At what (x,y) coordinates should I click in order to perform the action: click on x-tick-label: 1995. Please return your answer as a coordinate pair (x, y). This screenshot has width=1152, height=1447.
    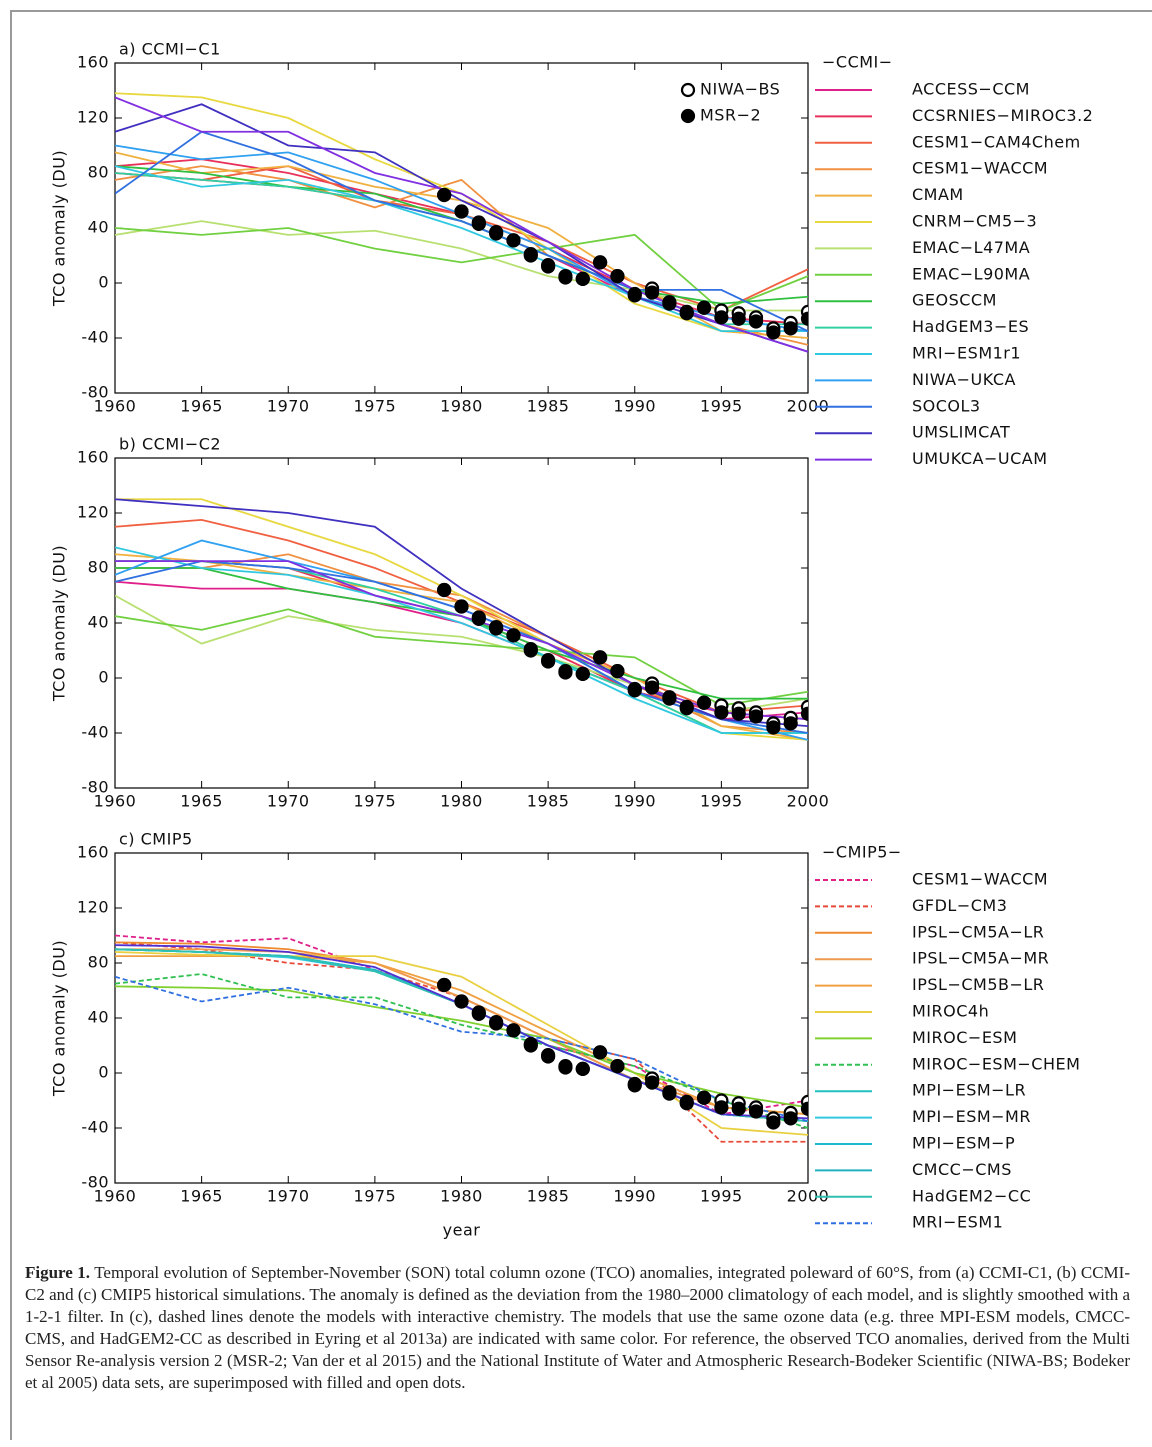
    Looking at the image, I should click on (721, 1196).